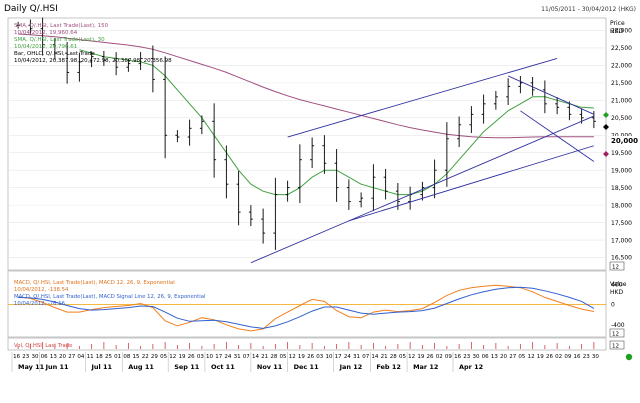 Image resolution: width=640 pixels, height=403 pixels. I want to click on x-day-label: 11, so click(90, 357).